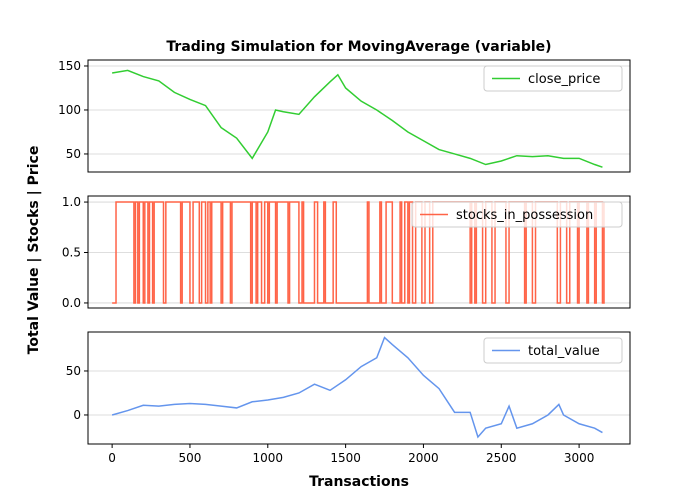  What do you see at coordinates (69, 66) in the screenshot?
I see `y-tick-label: 150` at bounding box center [69, 66].